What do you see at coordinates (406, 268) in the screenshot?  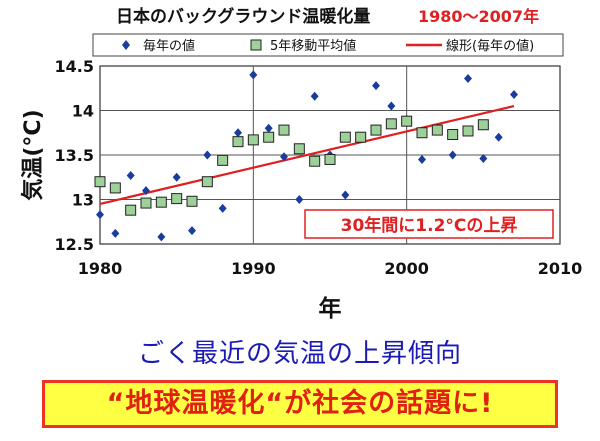 I see `x-tick-label: 2000` at bounding box center [406, 268].